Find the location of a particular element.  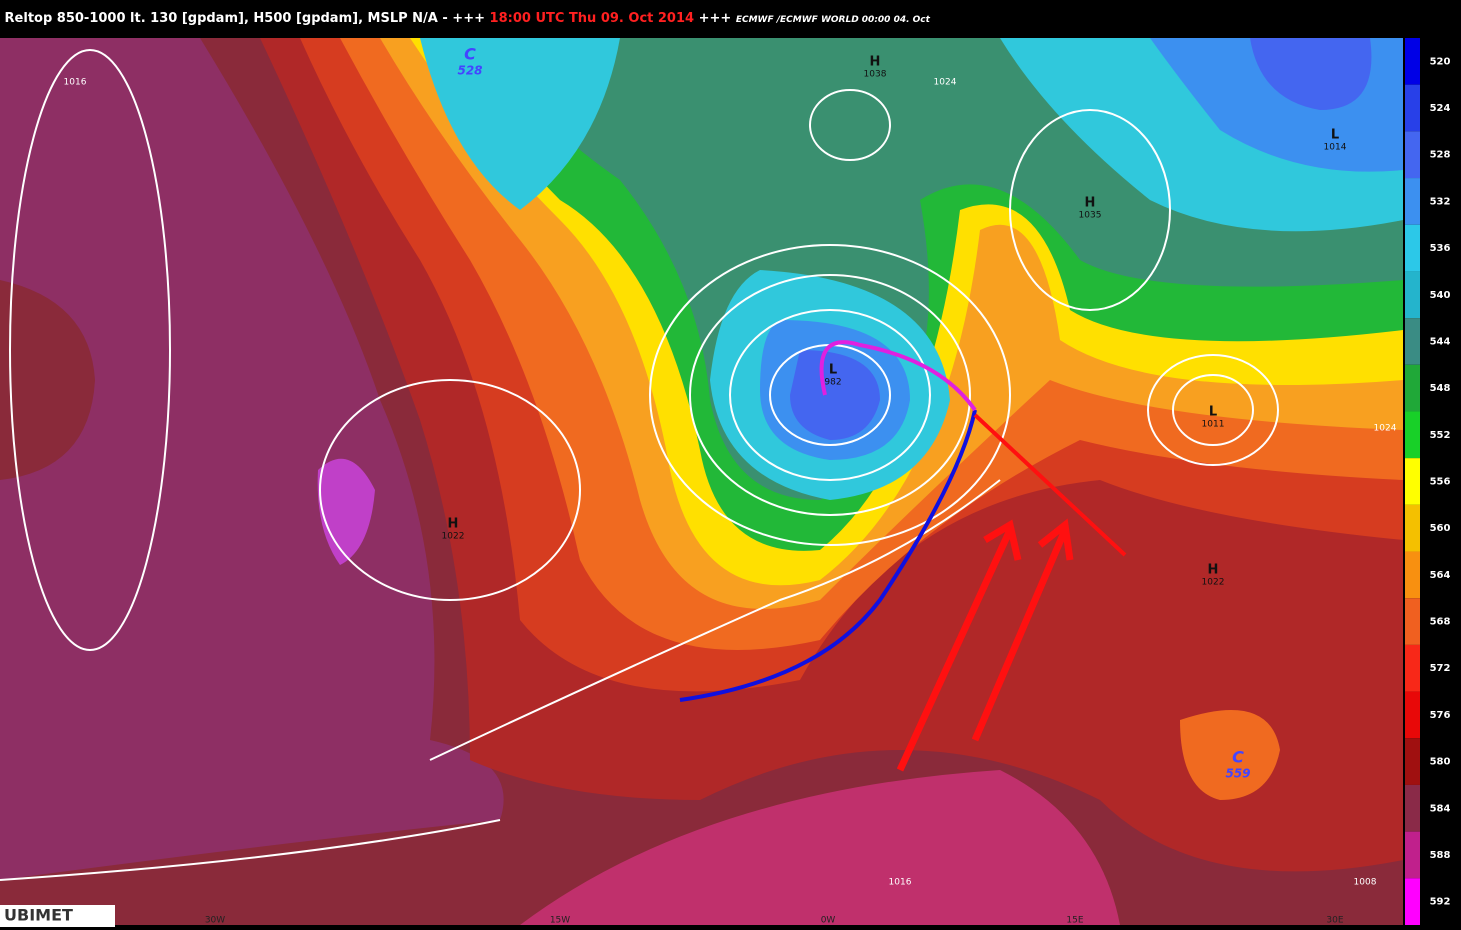

colorbar-label: 592 is located at coordinates (1440, 902).